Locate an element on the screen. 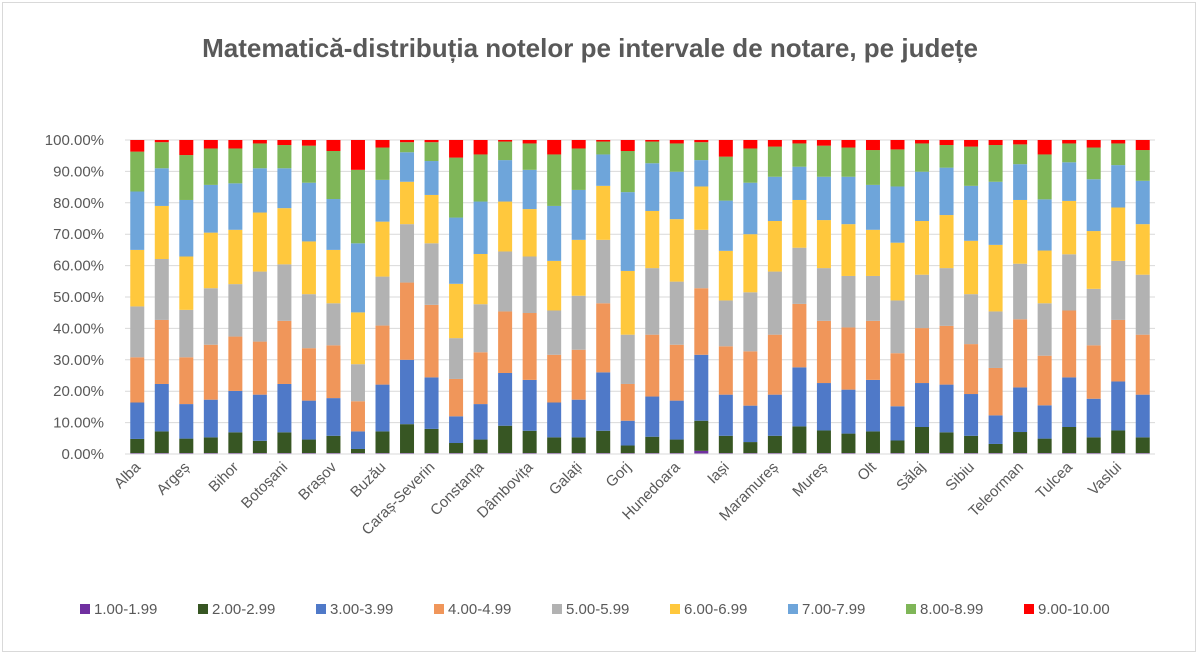  y-tick-label: 50.00% is located at coordinates (78, 297).